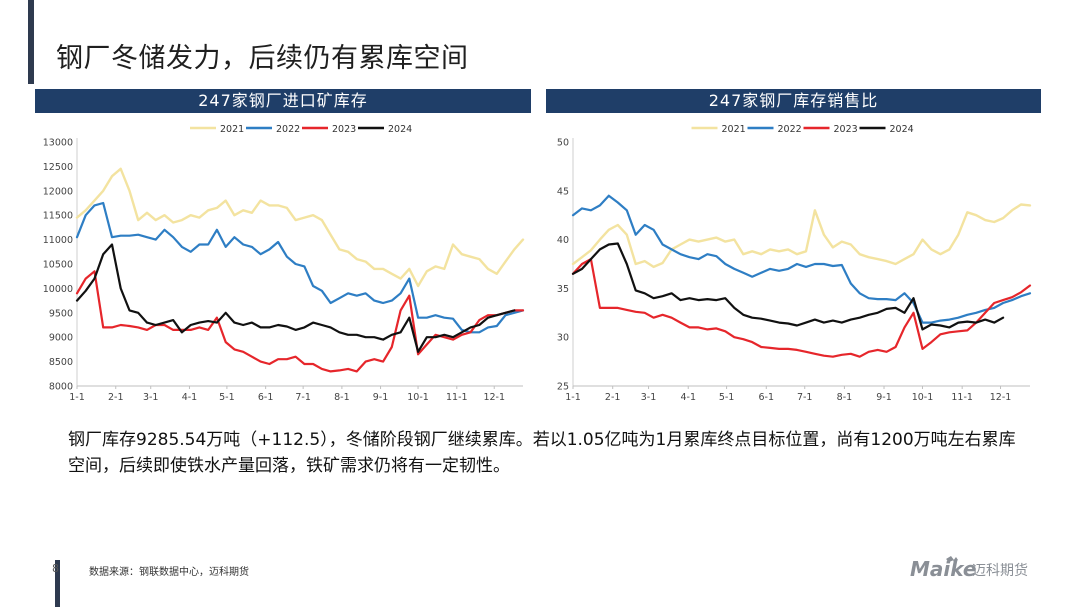 This screenshot has height=607, width=1080. Describe the element at coordinates (55, 568) in the screenshot. I see `page-number: 8` at that location.